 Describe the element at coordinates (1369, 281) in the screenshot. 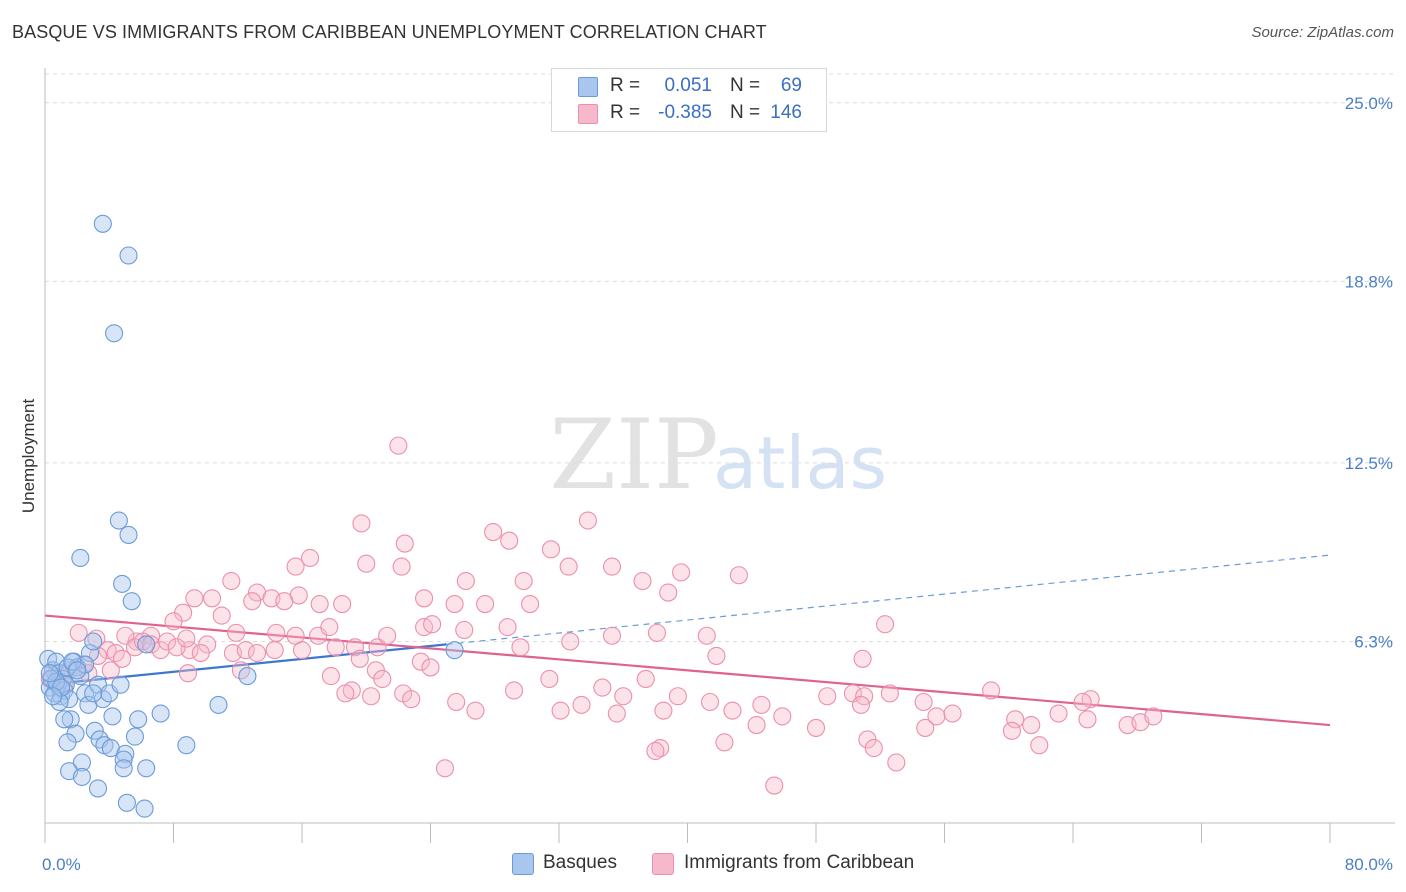

I see `y-tick-label: 18.8%` at that location.